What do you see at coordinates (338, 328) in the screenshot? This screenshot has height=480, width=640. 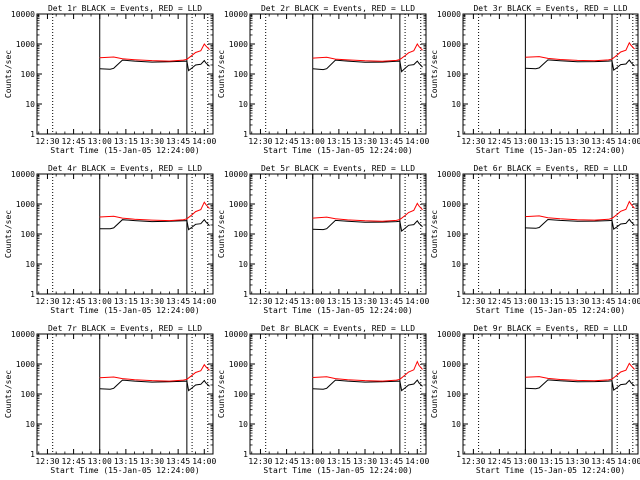 I see `plot-title: Det 8r BLACK = Events, RED = LLD` at bounding box center [338, 328].